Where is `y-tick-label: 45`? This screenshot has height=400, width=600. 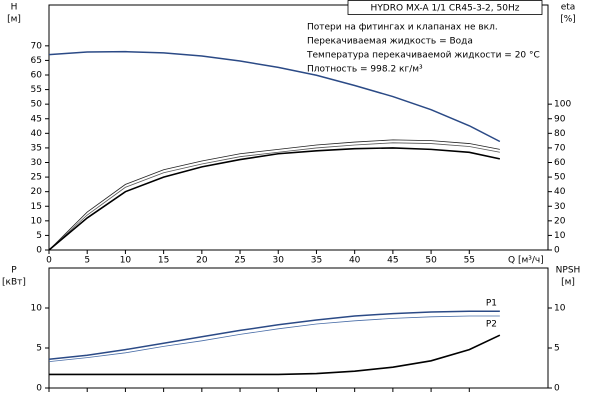 y-tick-label: 45 is located at coordinates (36, 119).